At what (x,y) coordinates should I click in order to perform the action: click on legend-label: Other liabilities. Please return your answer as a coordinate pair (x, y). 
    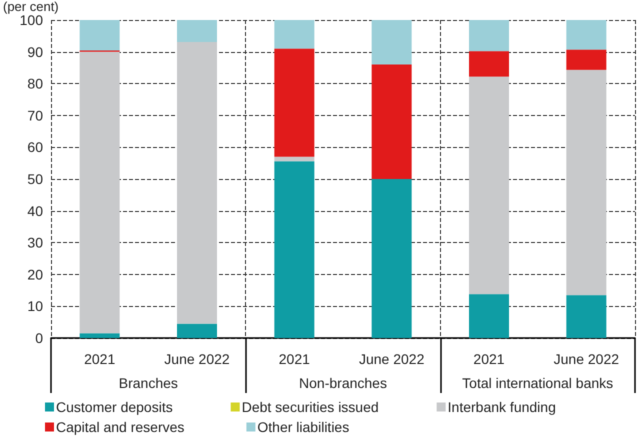
    Looking at the image, I should click on (303, 427).